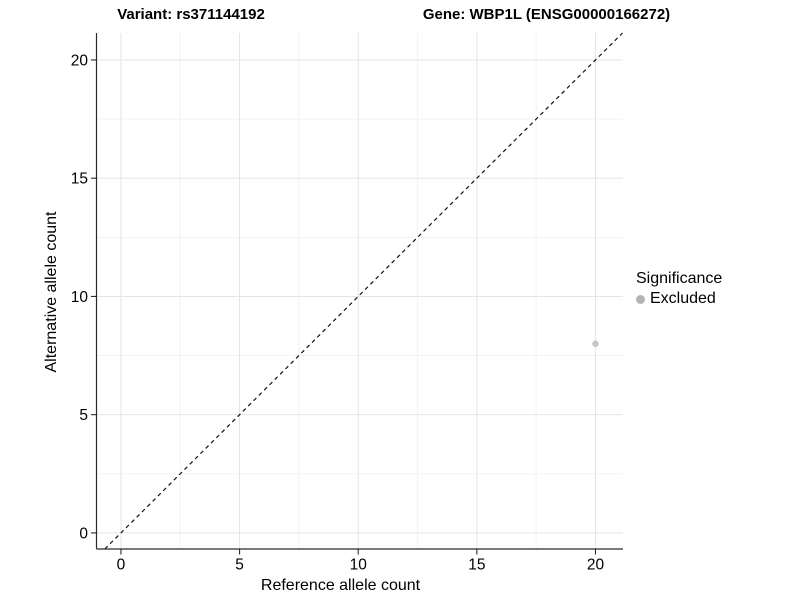  Describe the element at coordinates (121, 565) in the screenshot. I see `x-tick-label: 0` at that location.